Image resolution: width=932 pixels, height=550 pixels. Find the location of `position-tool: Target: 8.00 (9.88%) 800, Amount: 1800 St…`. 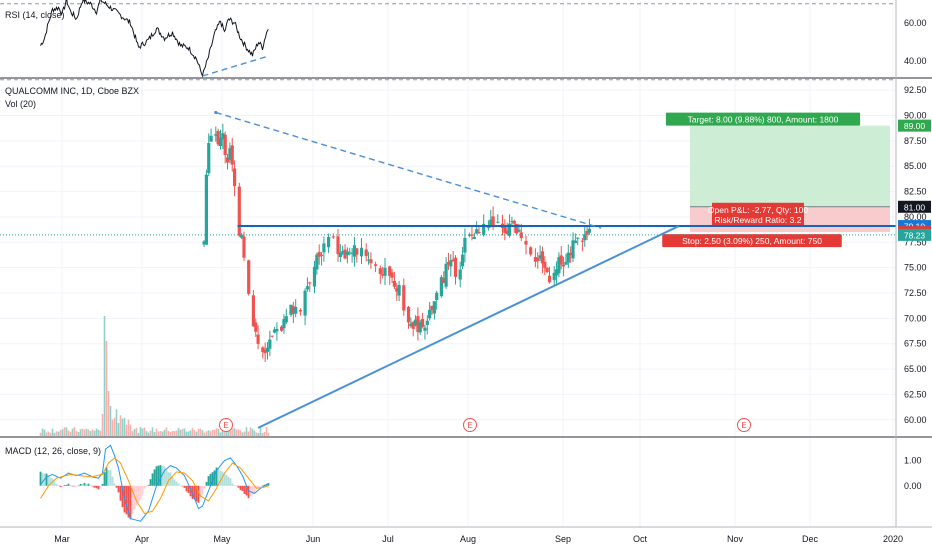

position-tool: Target: 8.00 (9.88%) 800, Amount: 1800 St… is located at coordinates (776, 180).